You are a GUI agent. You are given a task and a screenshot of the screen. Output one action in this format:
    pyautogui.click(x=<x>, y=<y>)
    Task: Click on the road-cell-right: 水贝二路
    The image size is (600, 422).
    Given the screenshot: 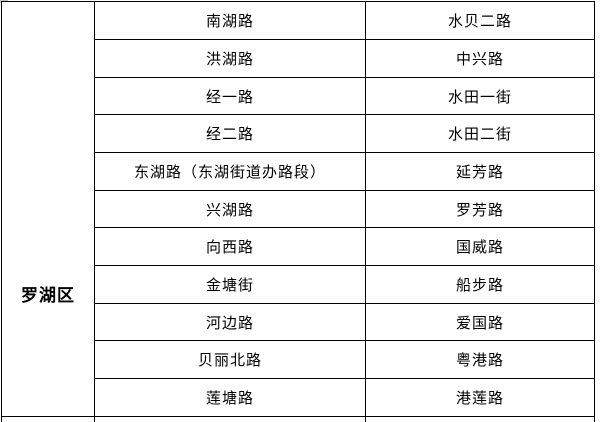 What is the action you would take?
    pyautogui.click(x=480, y=21)
    